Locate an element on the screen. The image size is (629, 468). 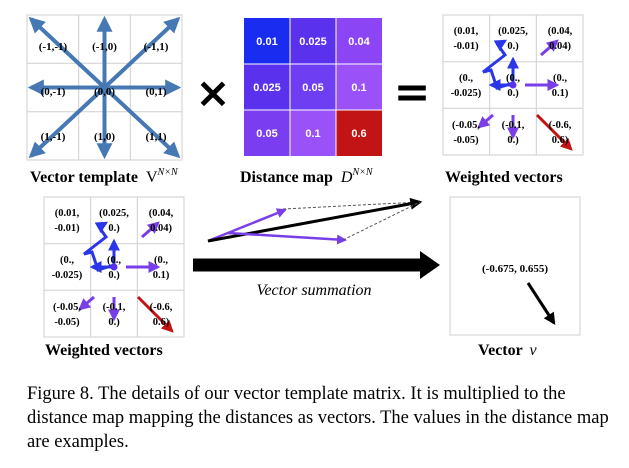
distance-value: 0.01 is located at coordinates (266, 42).